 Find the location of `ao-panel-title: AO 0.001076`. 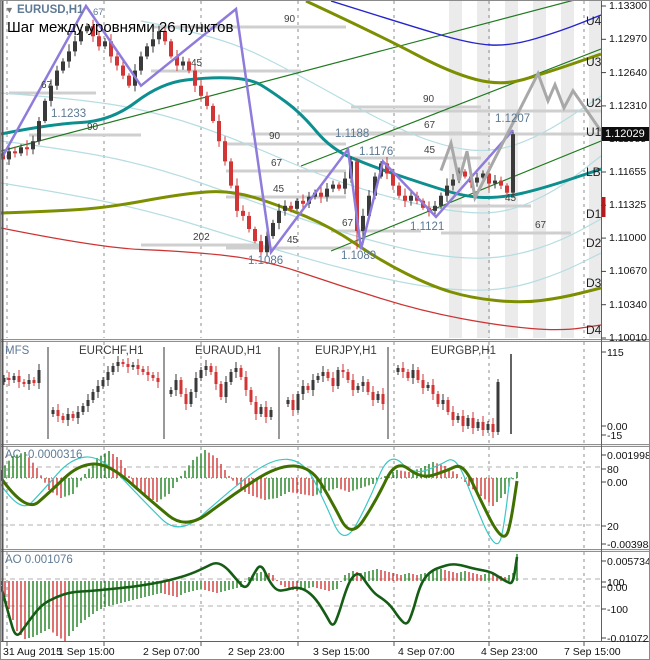

ao-panel-title: AO 0.001076 is located at coordinates (39, 560).